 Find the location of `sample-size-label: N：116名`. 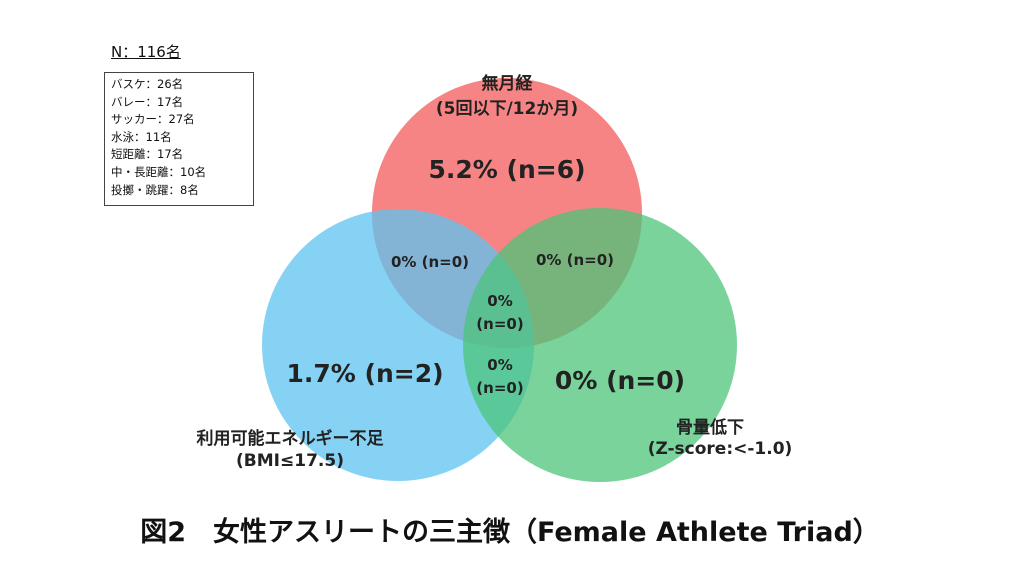

sample-size-label: N：116名 is located at coordinates (146, 52).